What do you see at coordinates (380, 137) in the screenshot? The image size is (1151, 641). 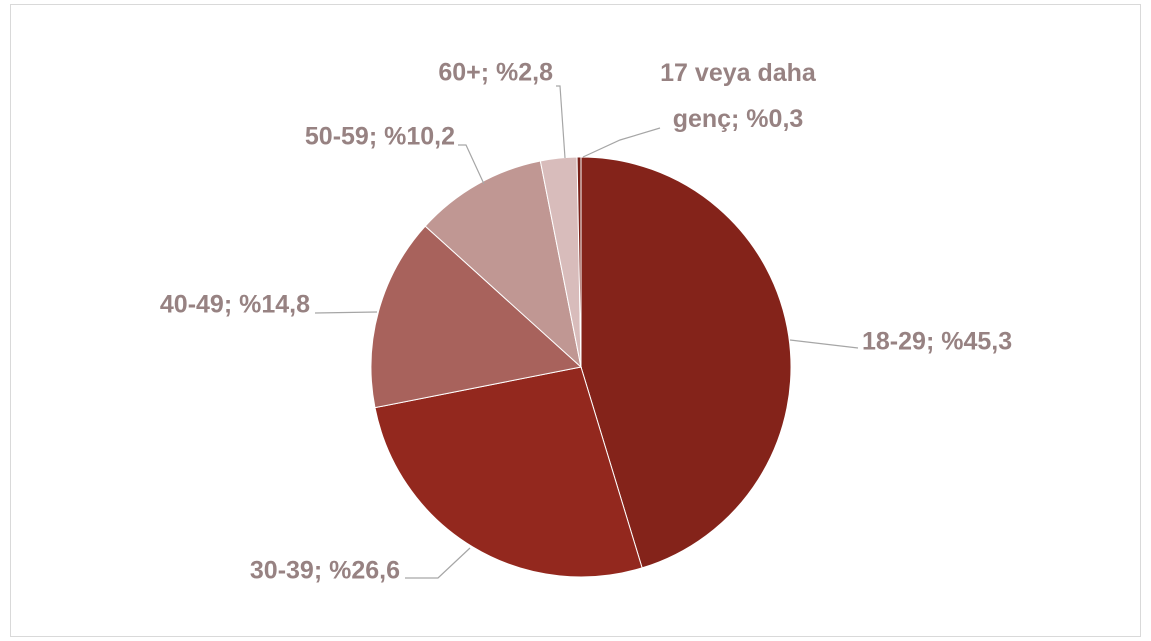 I see `data-label: 50-59; %10,2` at bounding box center [380, 137].